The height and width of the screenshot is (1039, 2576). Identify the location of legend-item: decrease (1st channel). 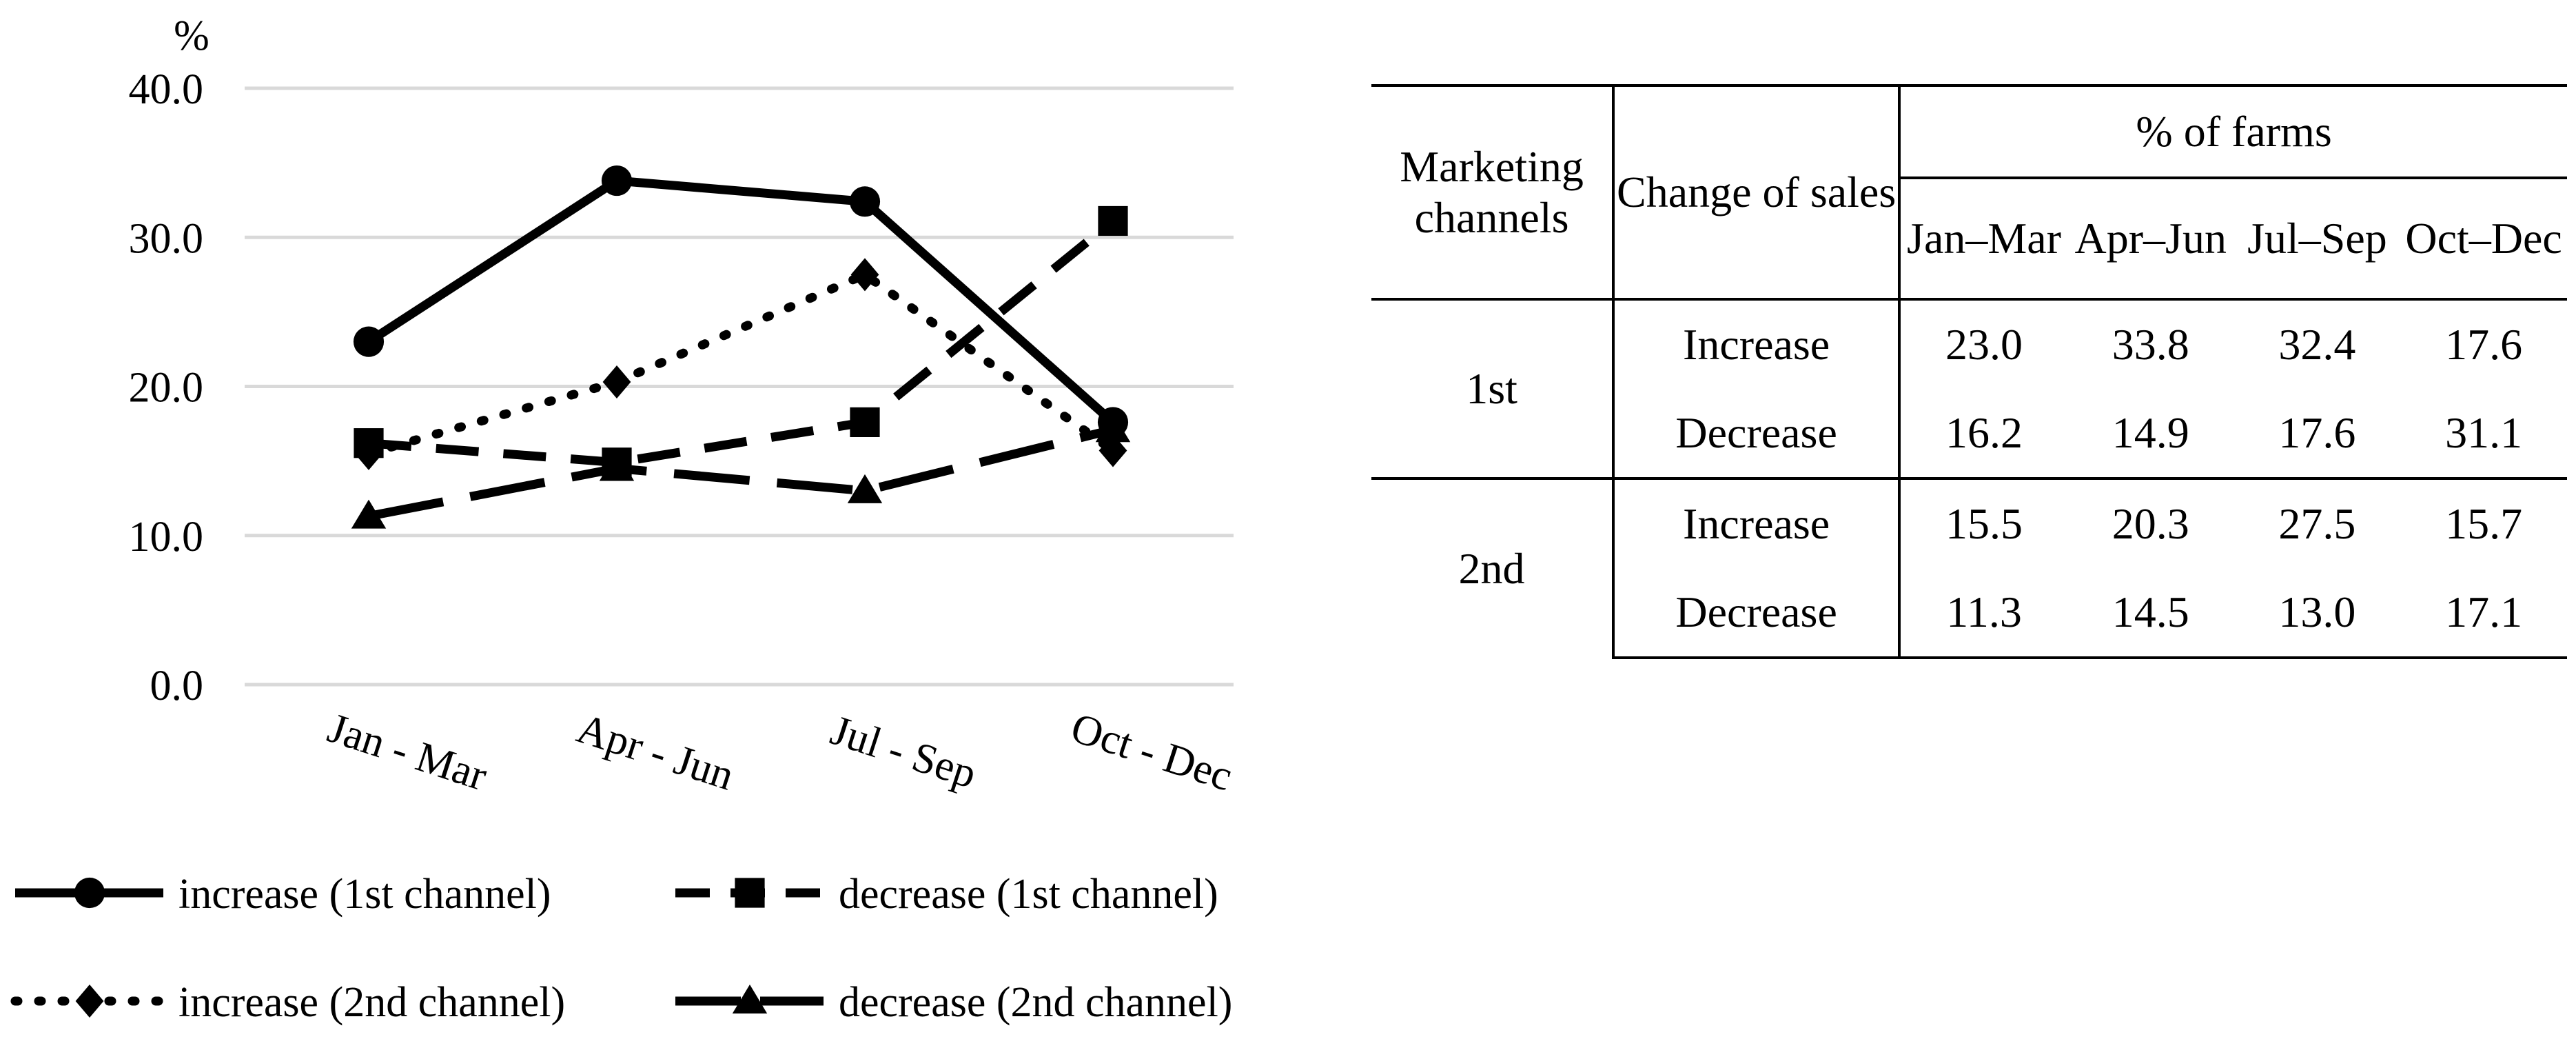
(946, 894).